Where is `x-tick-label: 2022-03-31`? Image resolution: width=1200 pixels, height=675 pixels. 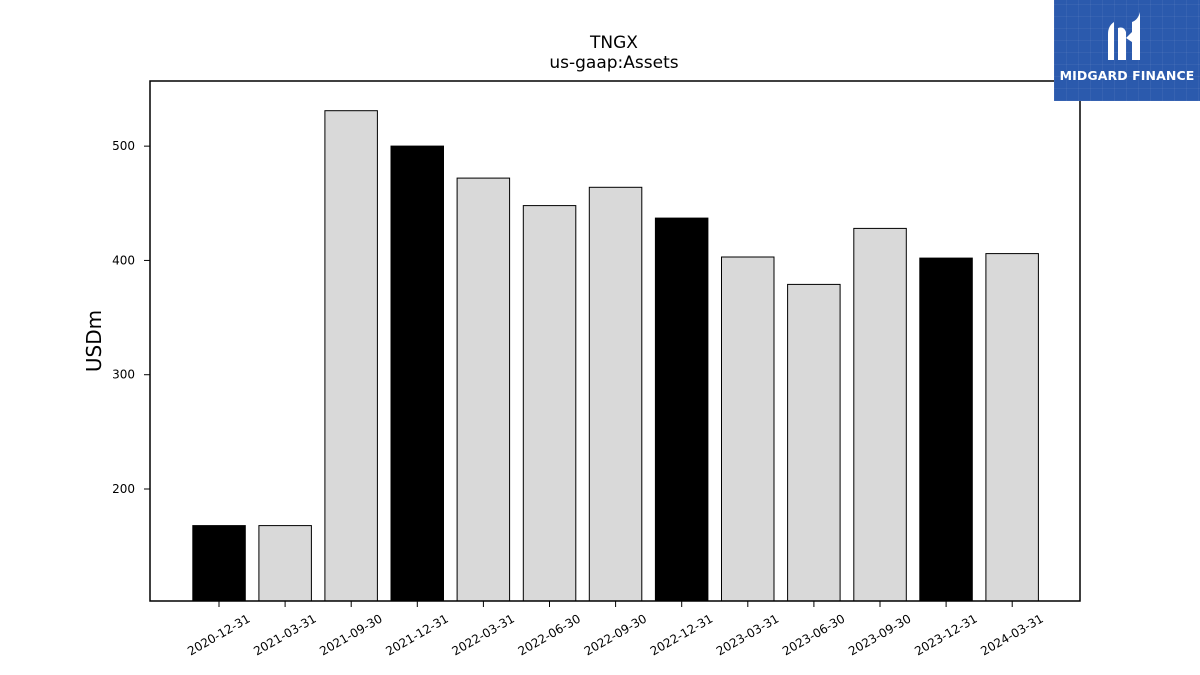 x-tick-label: 2022-03-31 is located at coordinates (482, 634).